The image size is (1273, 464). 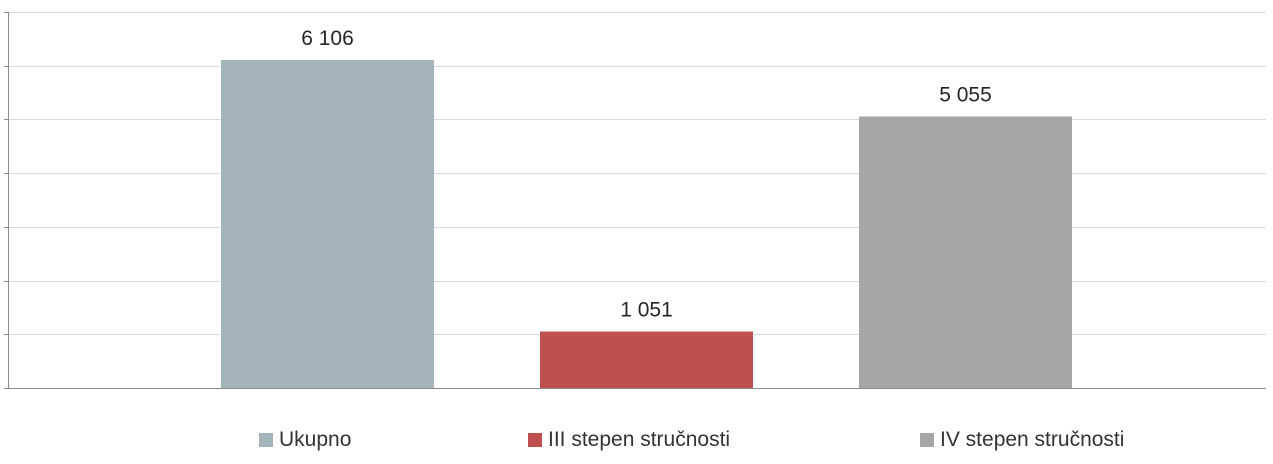 I want to click on legend-item: III stepen stručnosti, so click(x=629, y=440).